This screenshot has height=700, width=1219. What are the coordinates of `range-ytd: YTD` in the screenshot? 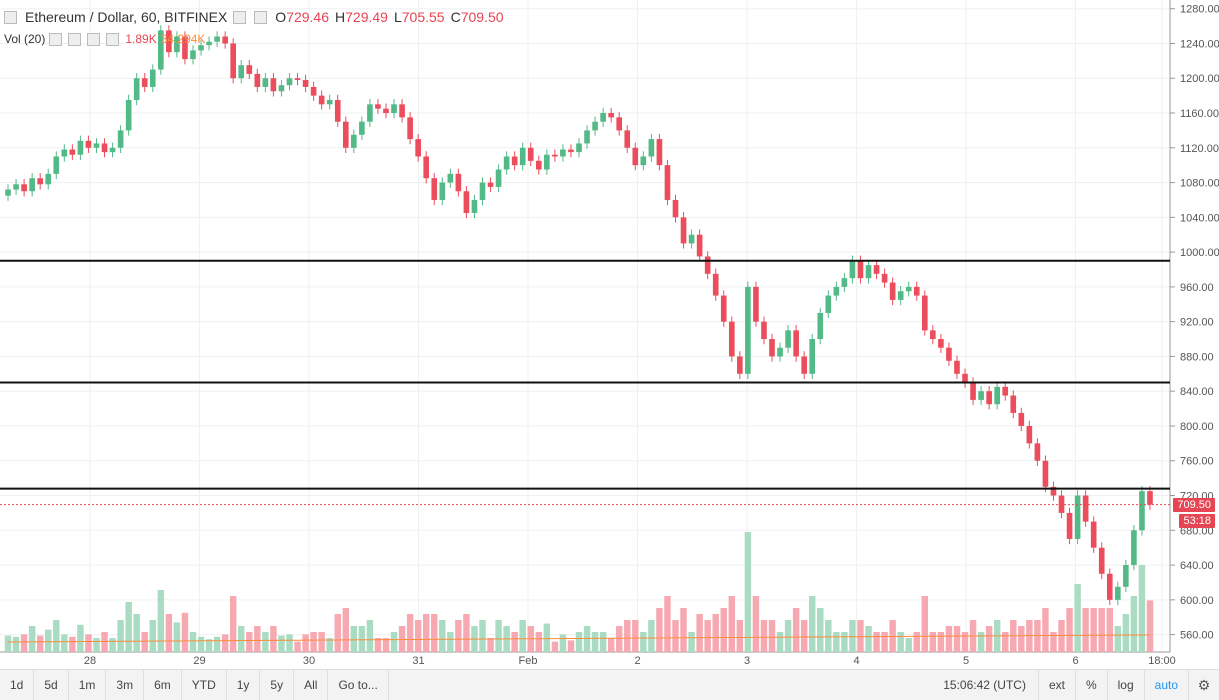 It's located at (204, 685).